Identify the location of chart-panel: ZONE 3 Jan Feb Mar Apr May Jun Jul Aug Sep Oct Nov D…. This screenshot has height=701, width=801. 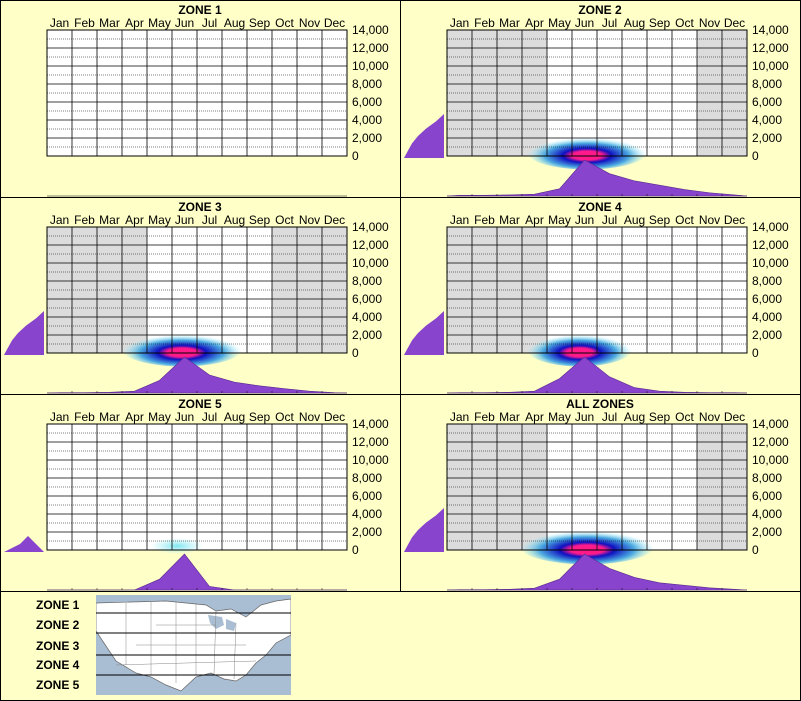
(196, 297).